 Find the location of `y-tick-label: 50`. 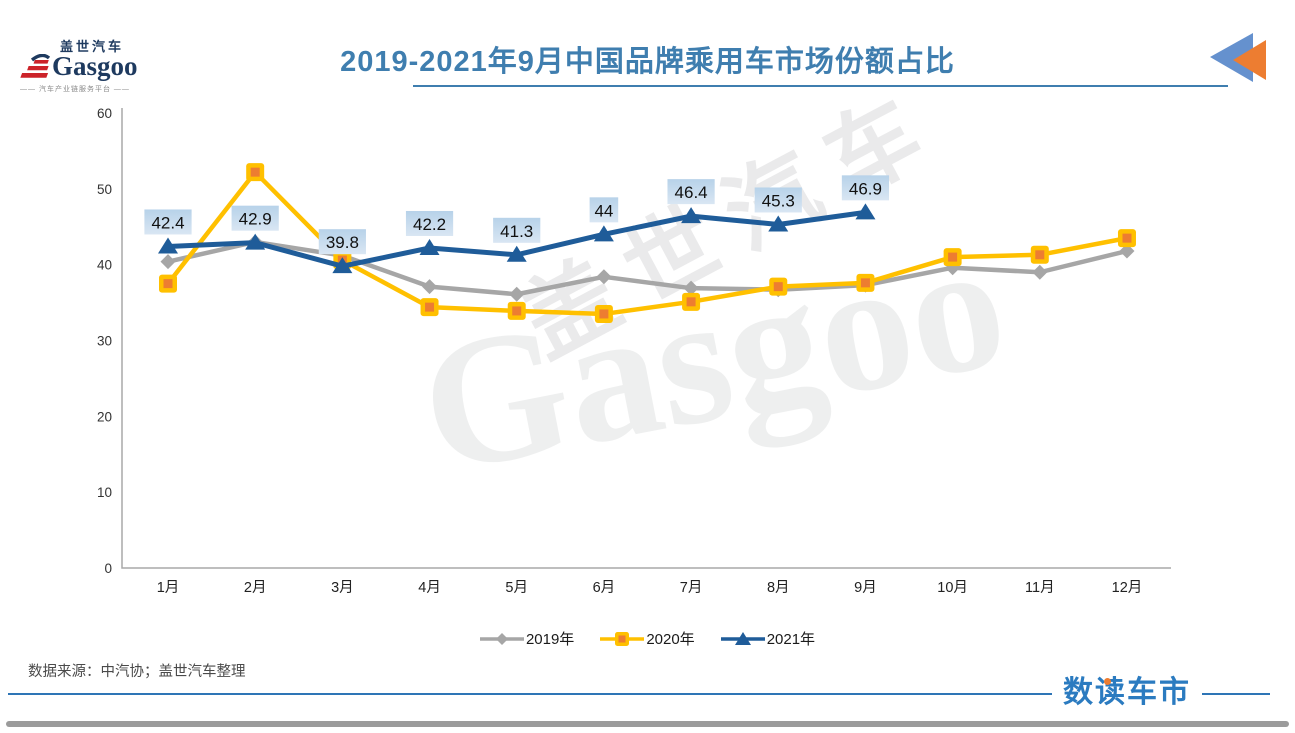

y-tick-label: 50 is located at coordinates (104, 189).